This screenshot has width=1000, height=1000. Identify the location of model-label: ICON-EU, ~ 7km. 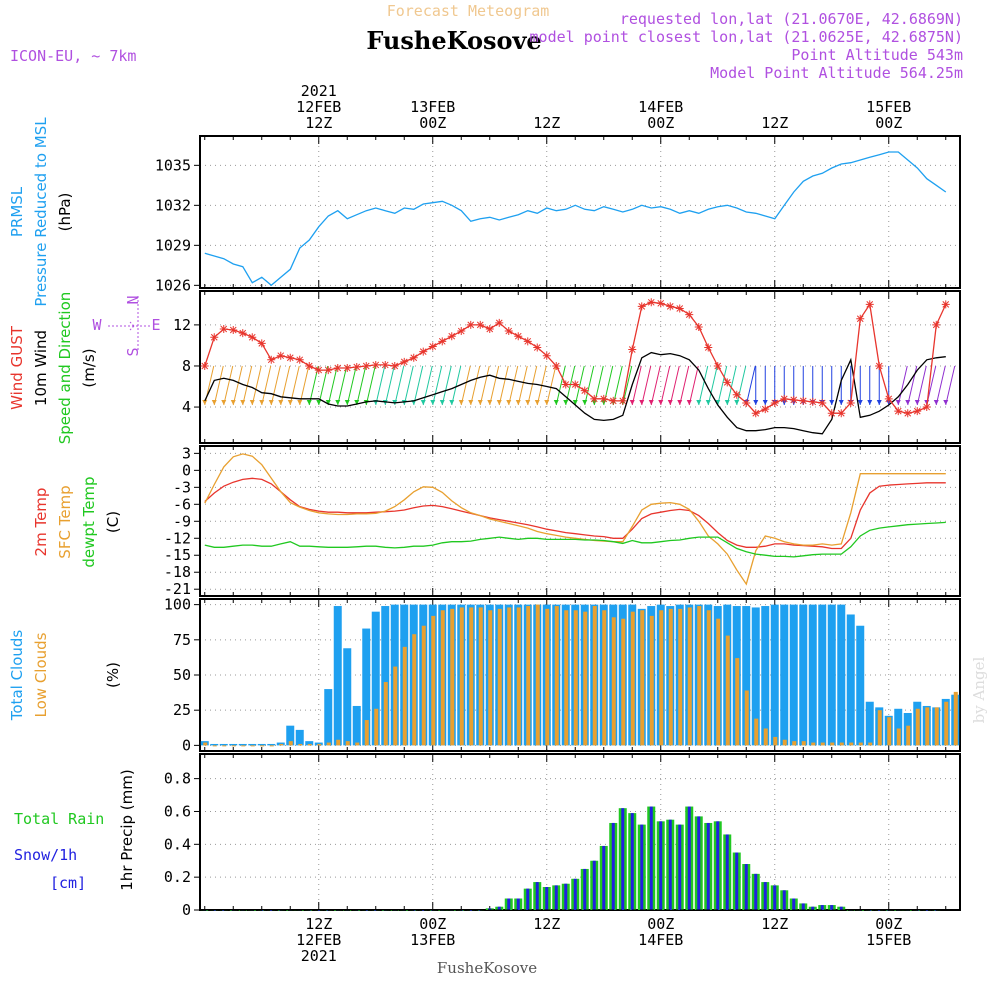
(73, 56).